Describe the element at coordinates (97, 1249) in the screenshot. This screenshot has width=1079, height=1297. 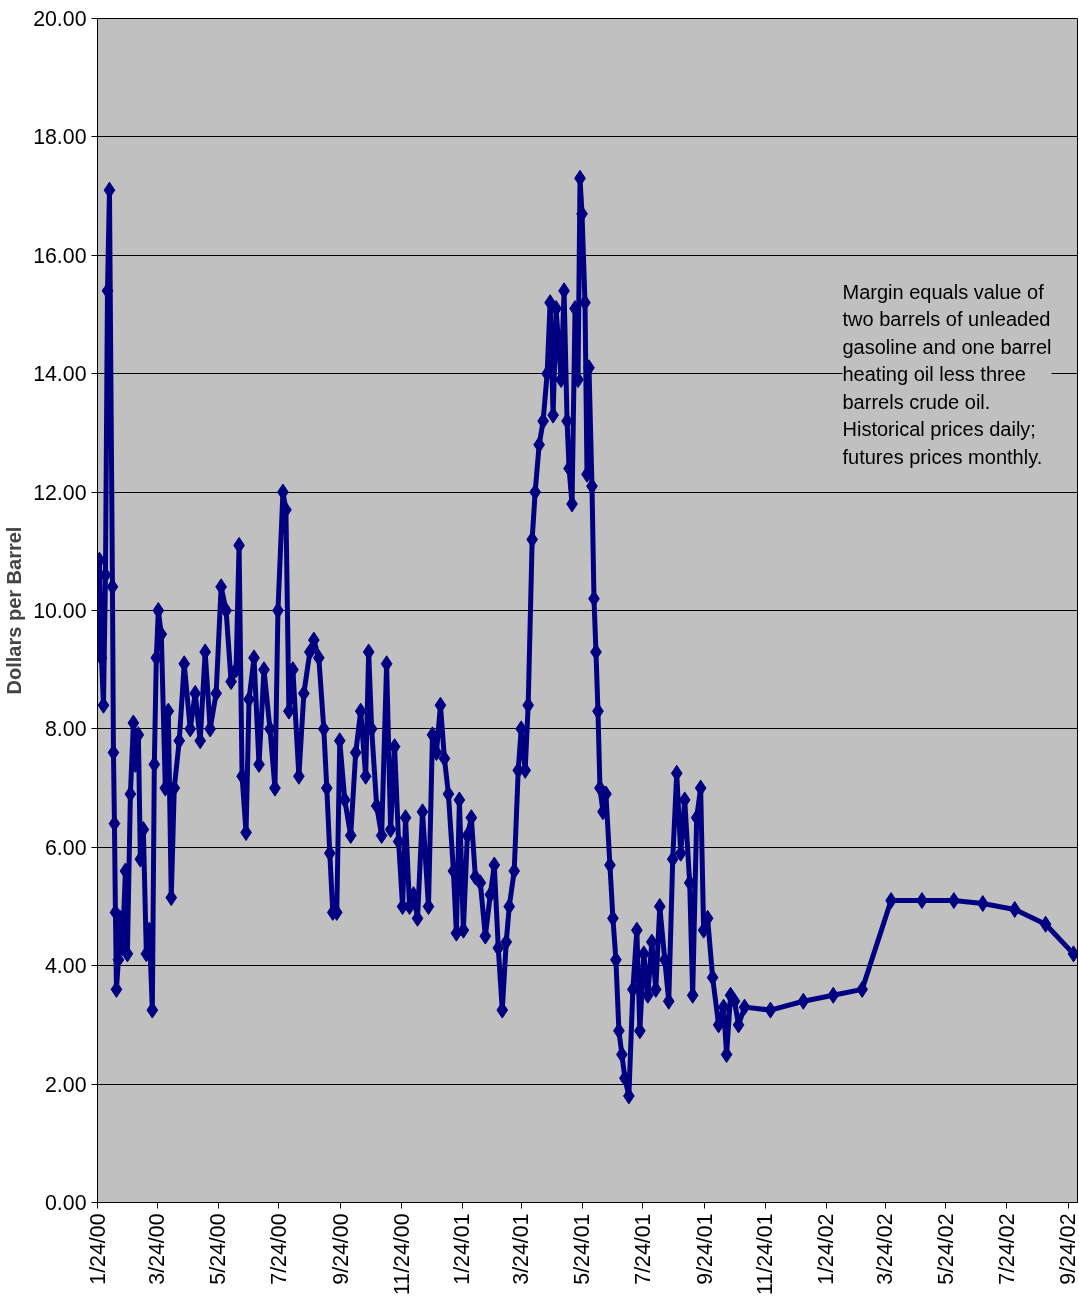
I see `x-tick-label: 1/24/00` at that location.